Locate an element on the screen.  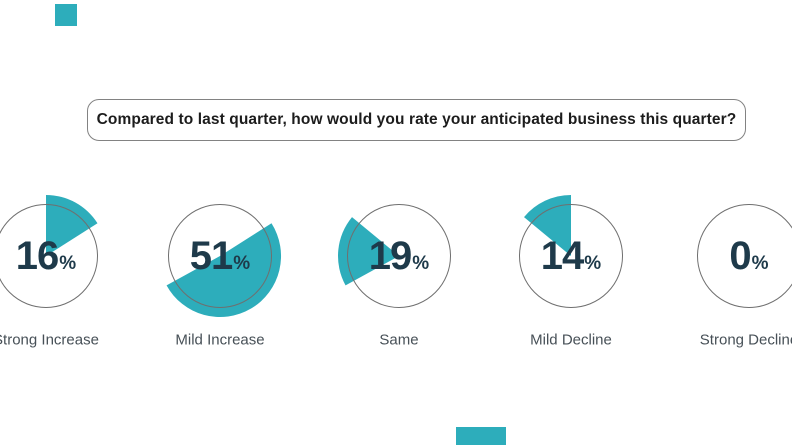
gauge-value: 0% is located at coordinates (748, 256).